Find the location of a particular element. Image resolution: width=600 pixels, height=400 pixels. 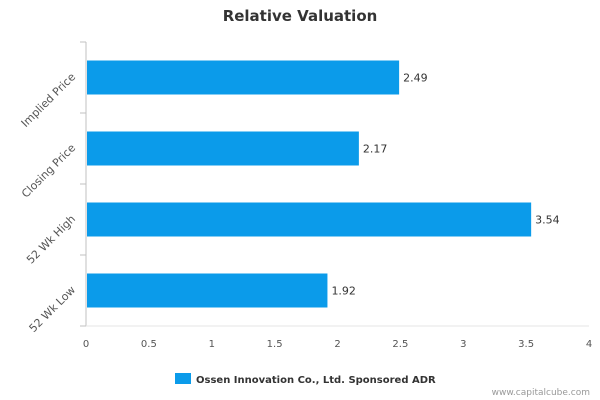

data-label: 1.92 is located at coordinates (343, 291).